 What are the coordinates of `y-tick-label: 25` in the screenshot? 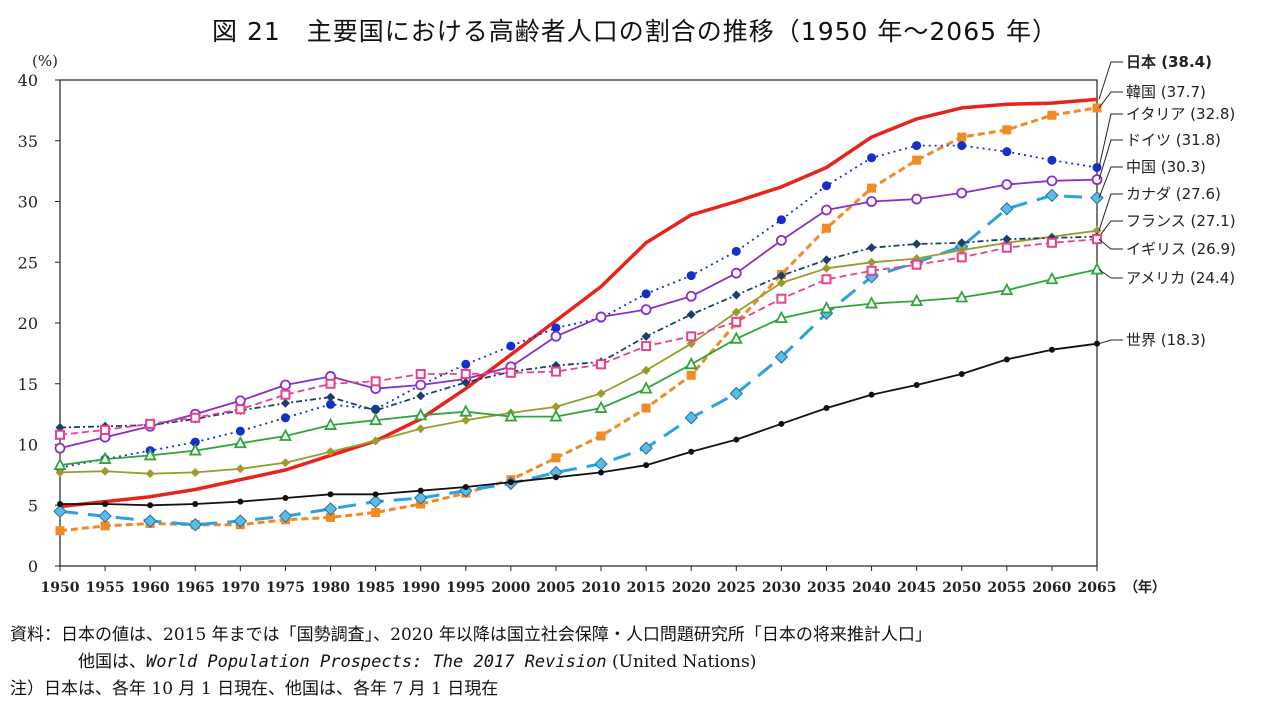 It's located at (28, 262).